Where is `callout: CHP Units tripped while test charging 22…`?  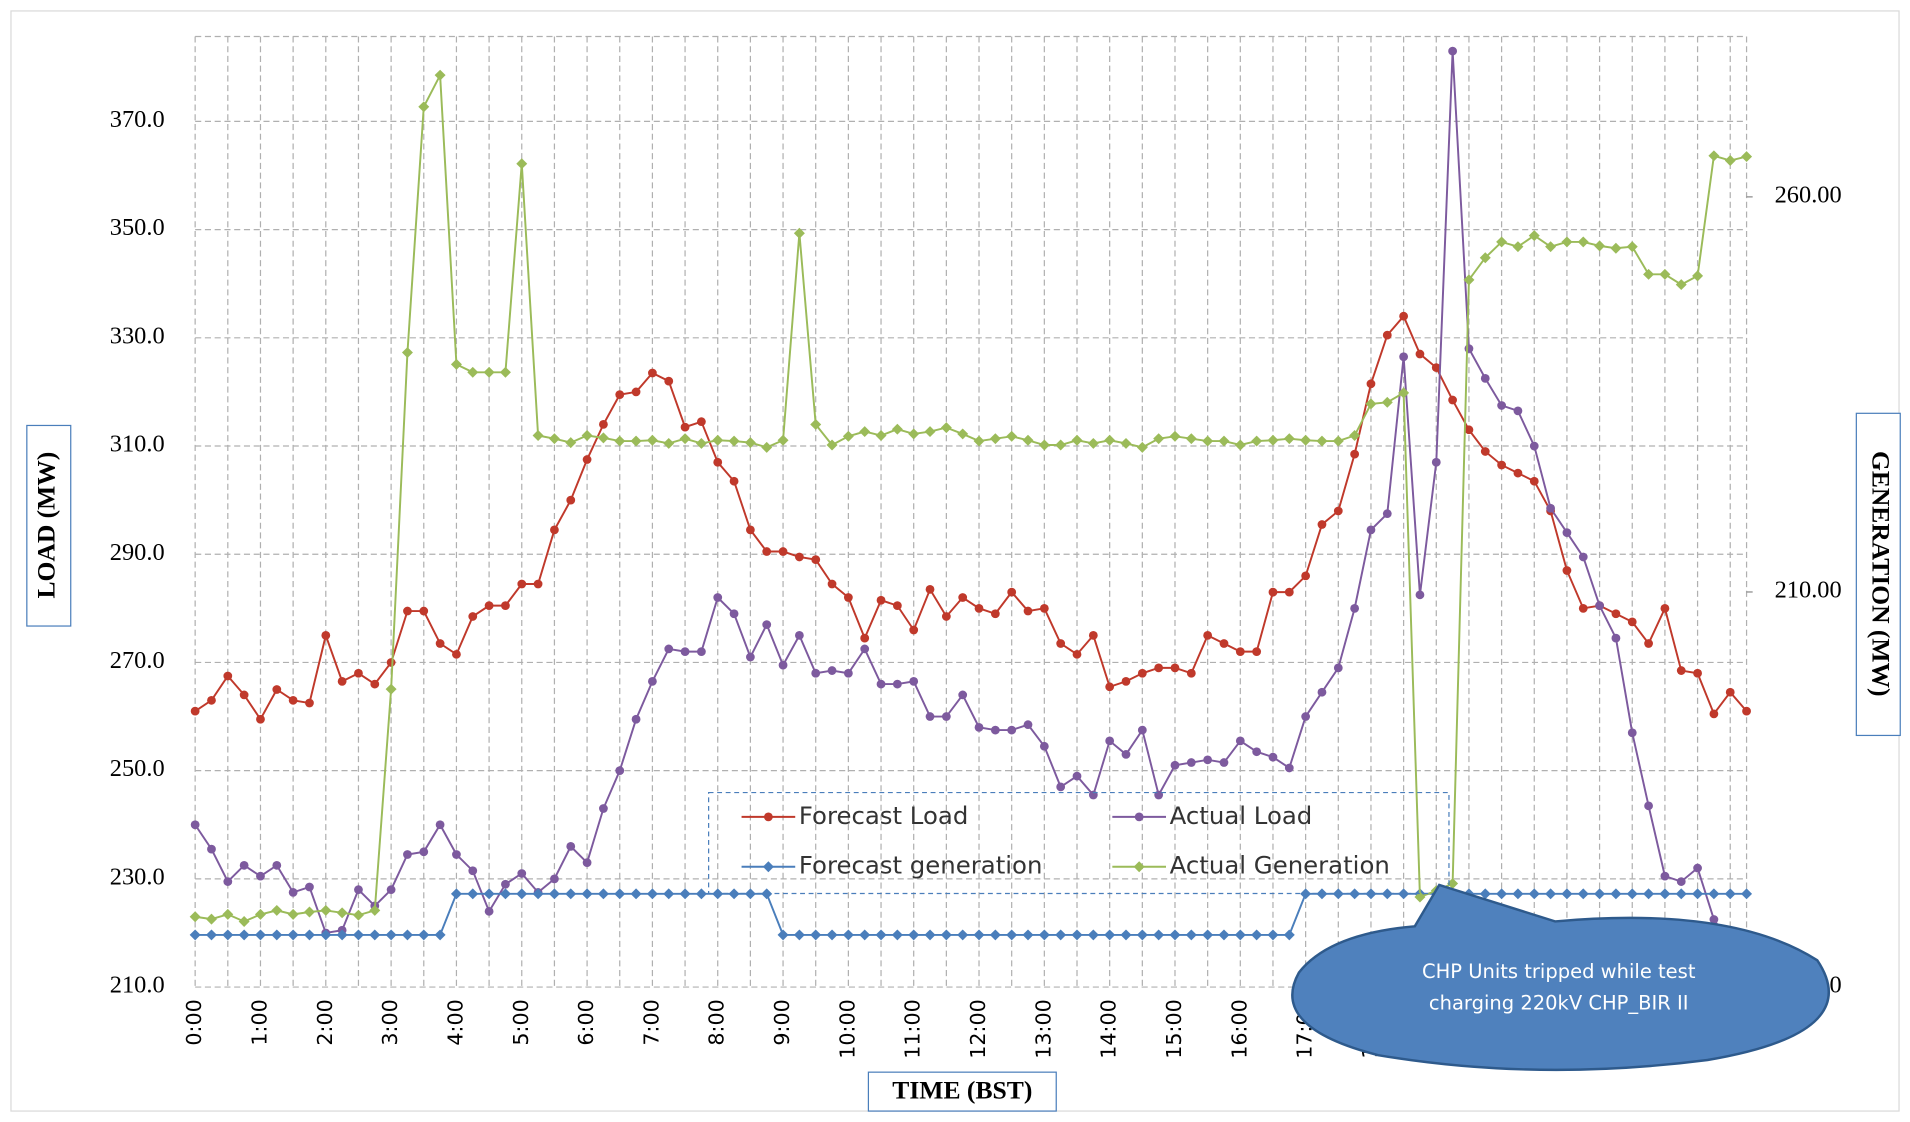 callout: CHP Units tripped while test charging 22… is located at coordinates (1560, 977).